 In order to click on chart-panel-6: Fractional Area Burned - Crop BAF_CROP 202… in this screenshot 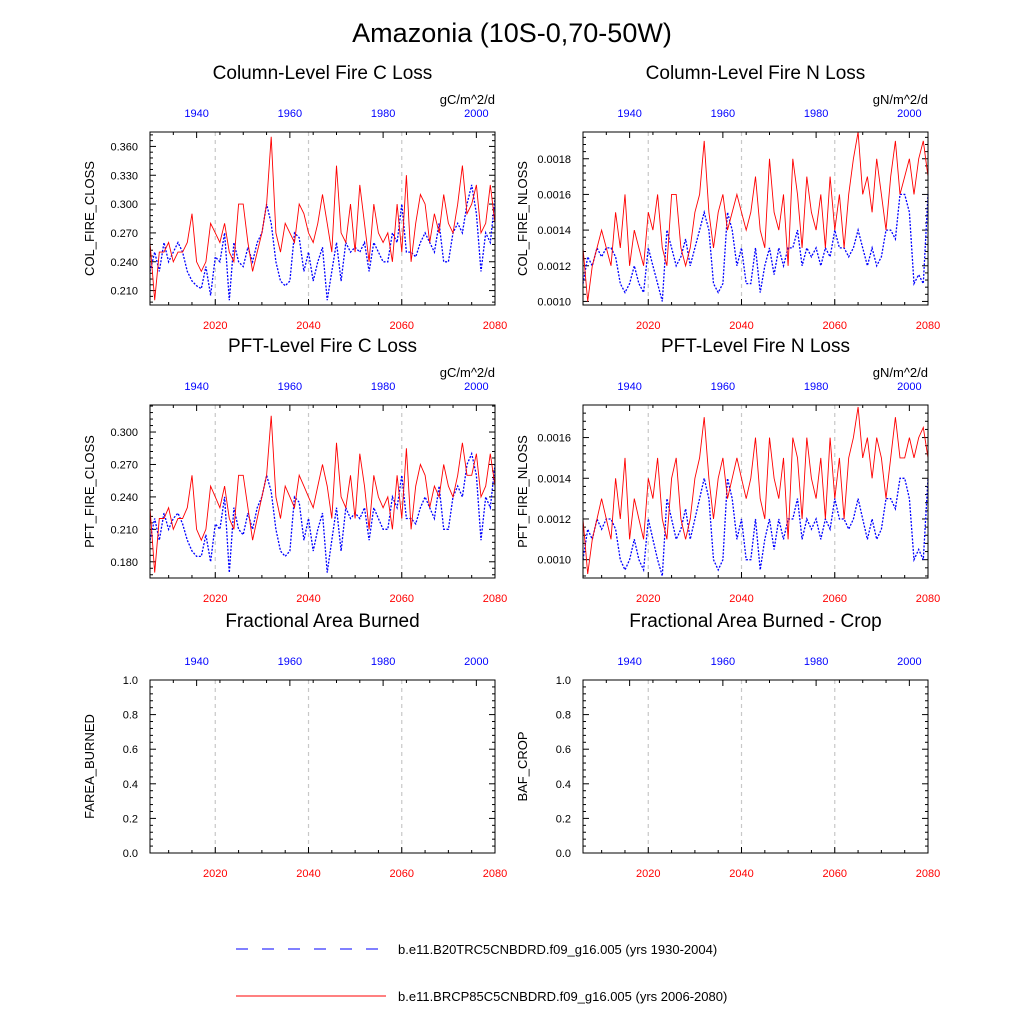, I will do `click(727, 745)`.